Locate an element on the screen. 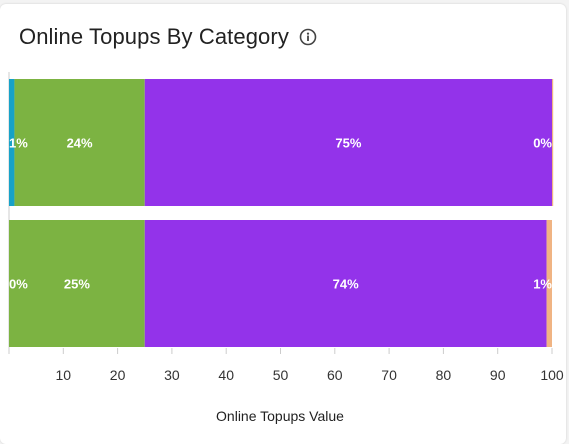 The width and height of the screenshot is (569, 444). x-tick-label: 100 is located at coordinates (552, 375).